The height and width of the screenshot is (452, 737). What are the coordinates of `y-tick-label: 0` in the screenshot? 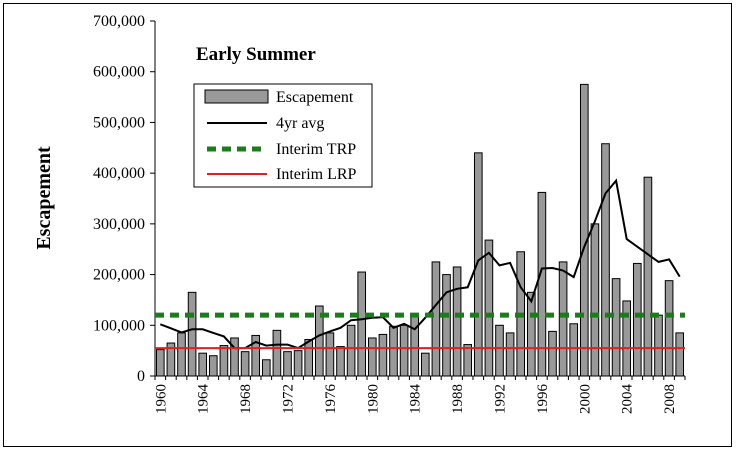 It's located at (141, 376).